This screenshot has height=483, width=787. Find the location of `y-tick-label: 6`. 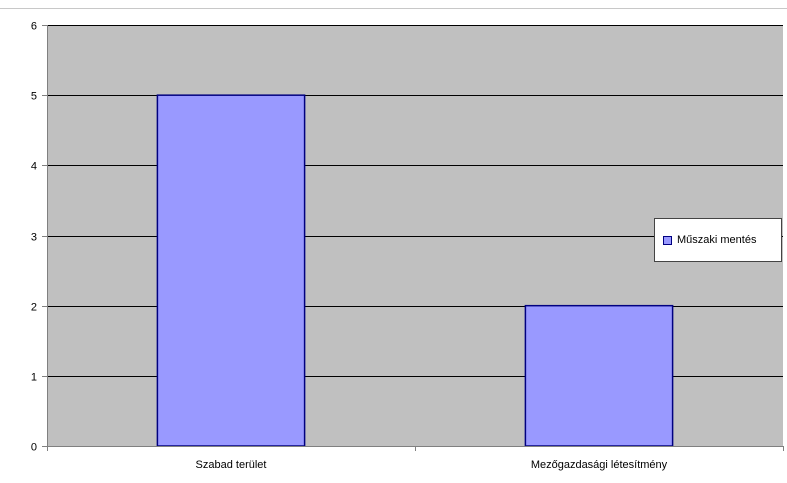

y-tick-label: 6 is located at coordinates (34, 27).